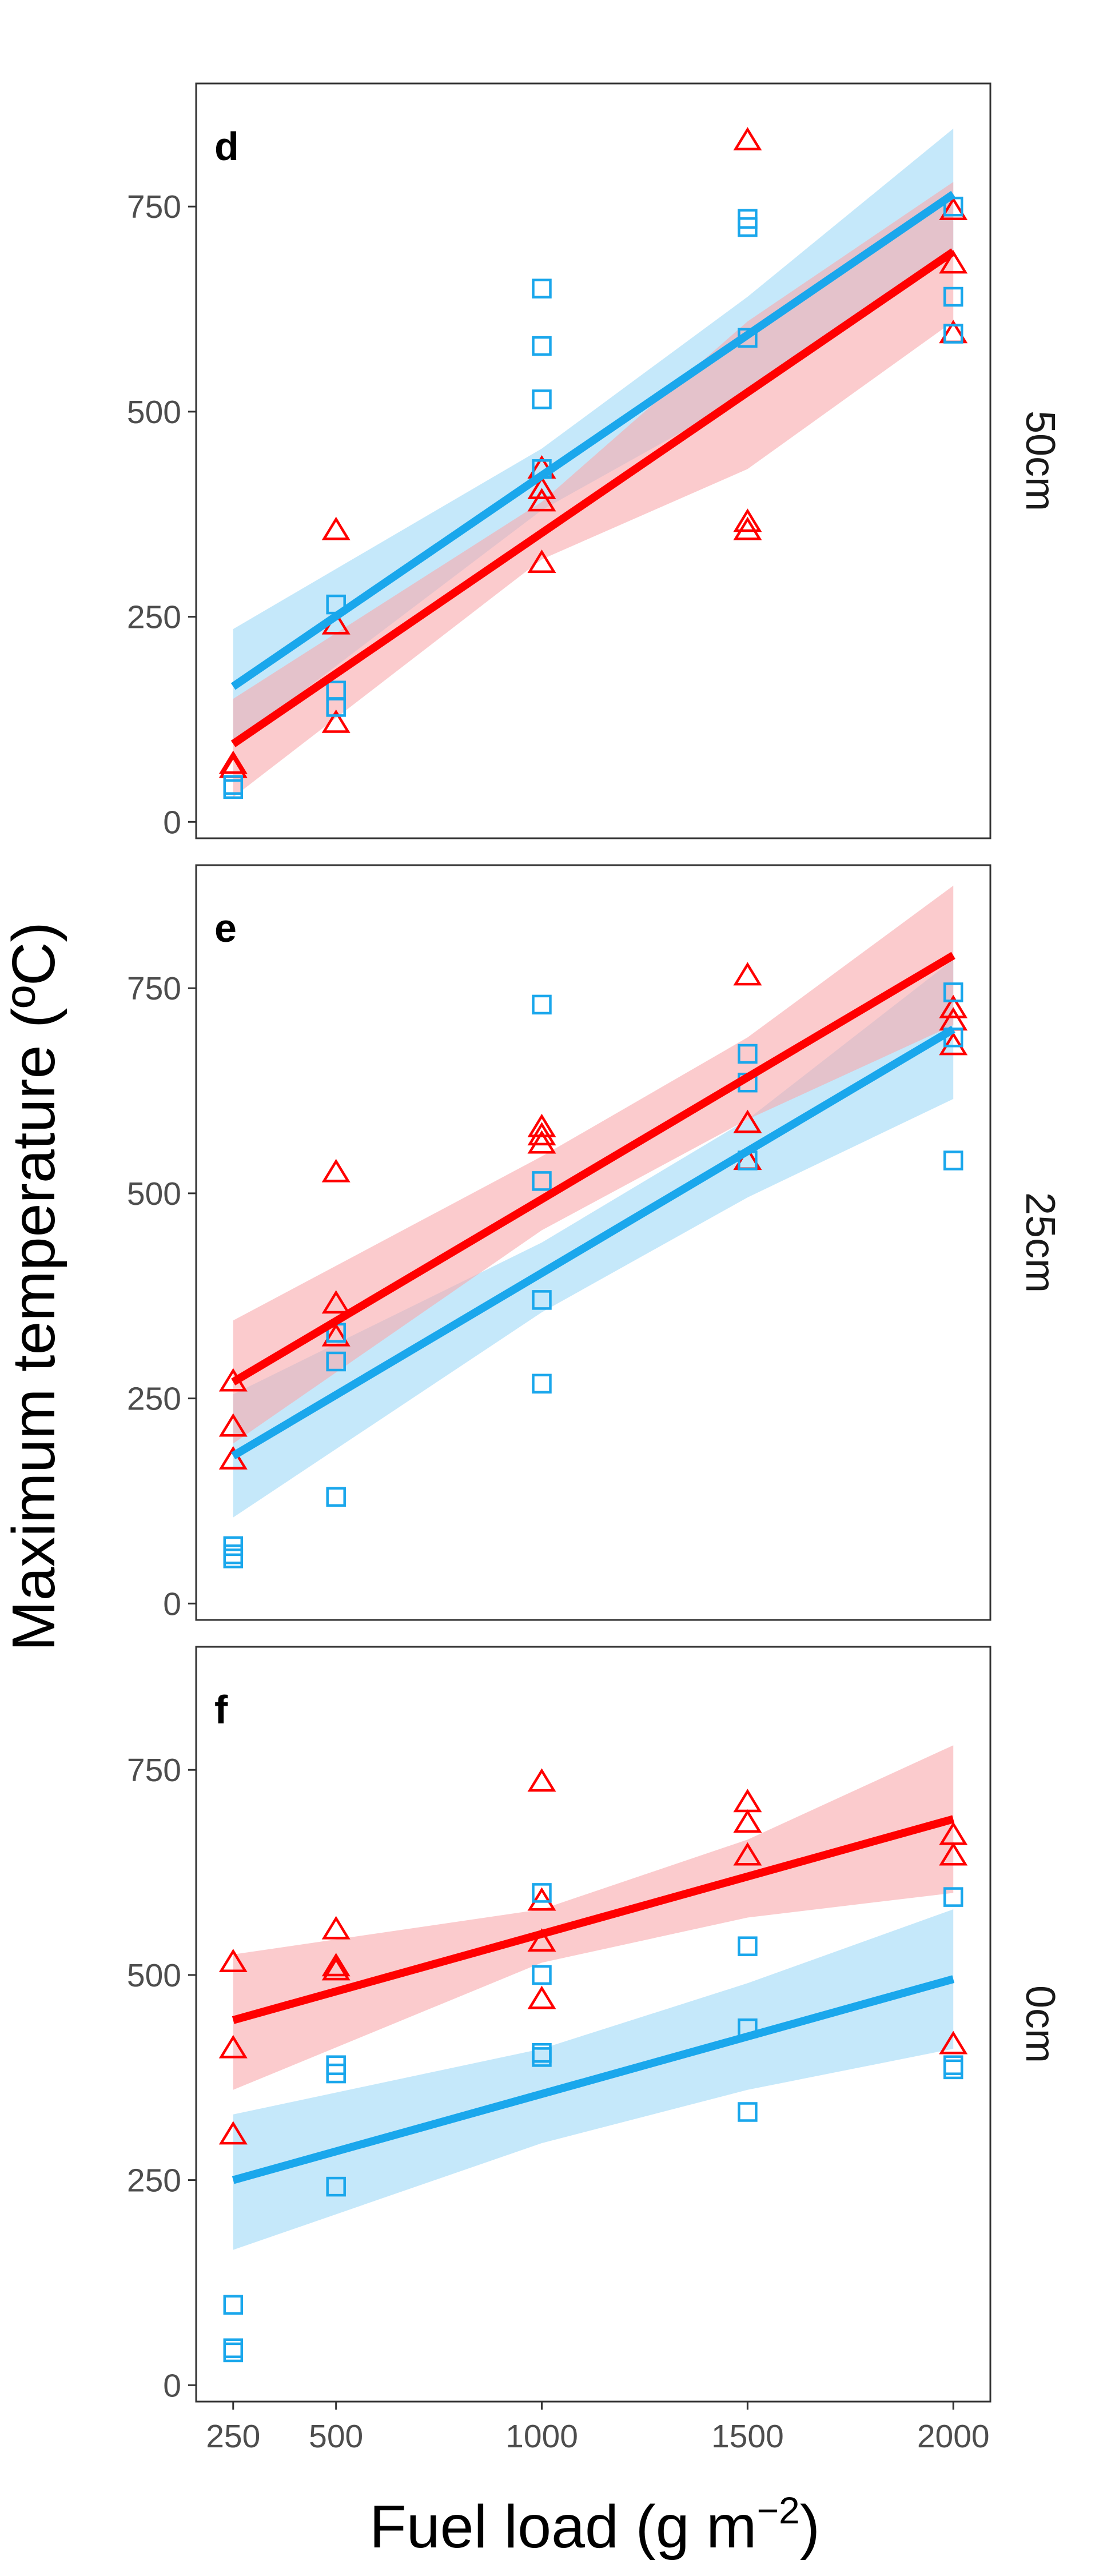  Describe the element at coordinates (33, 1286) in the screenshot. I see `y-axis-title: Maximum temperature (ºC)` at that location.